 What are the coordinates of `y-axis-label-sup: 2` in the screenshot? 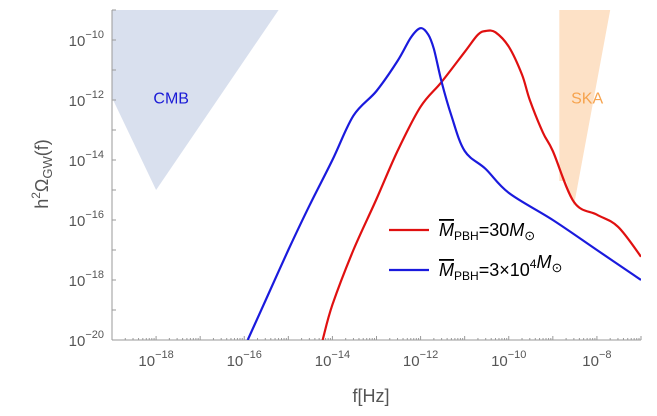 It's located at (36, 195).